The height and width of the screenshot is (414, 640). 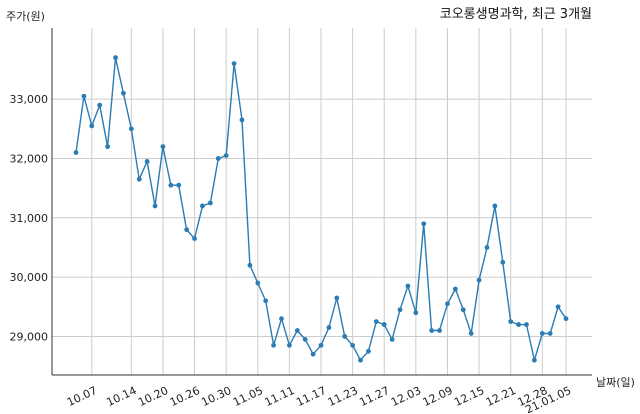 What do you see at coordinates (438, 396) in the screenshot?
I see `x-tick-label: 12.09` at bounding box center [438, 396].